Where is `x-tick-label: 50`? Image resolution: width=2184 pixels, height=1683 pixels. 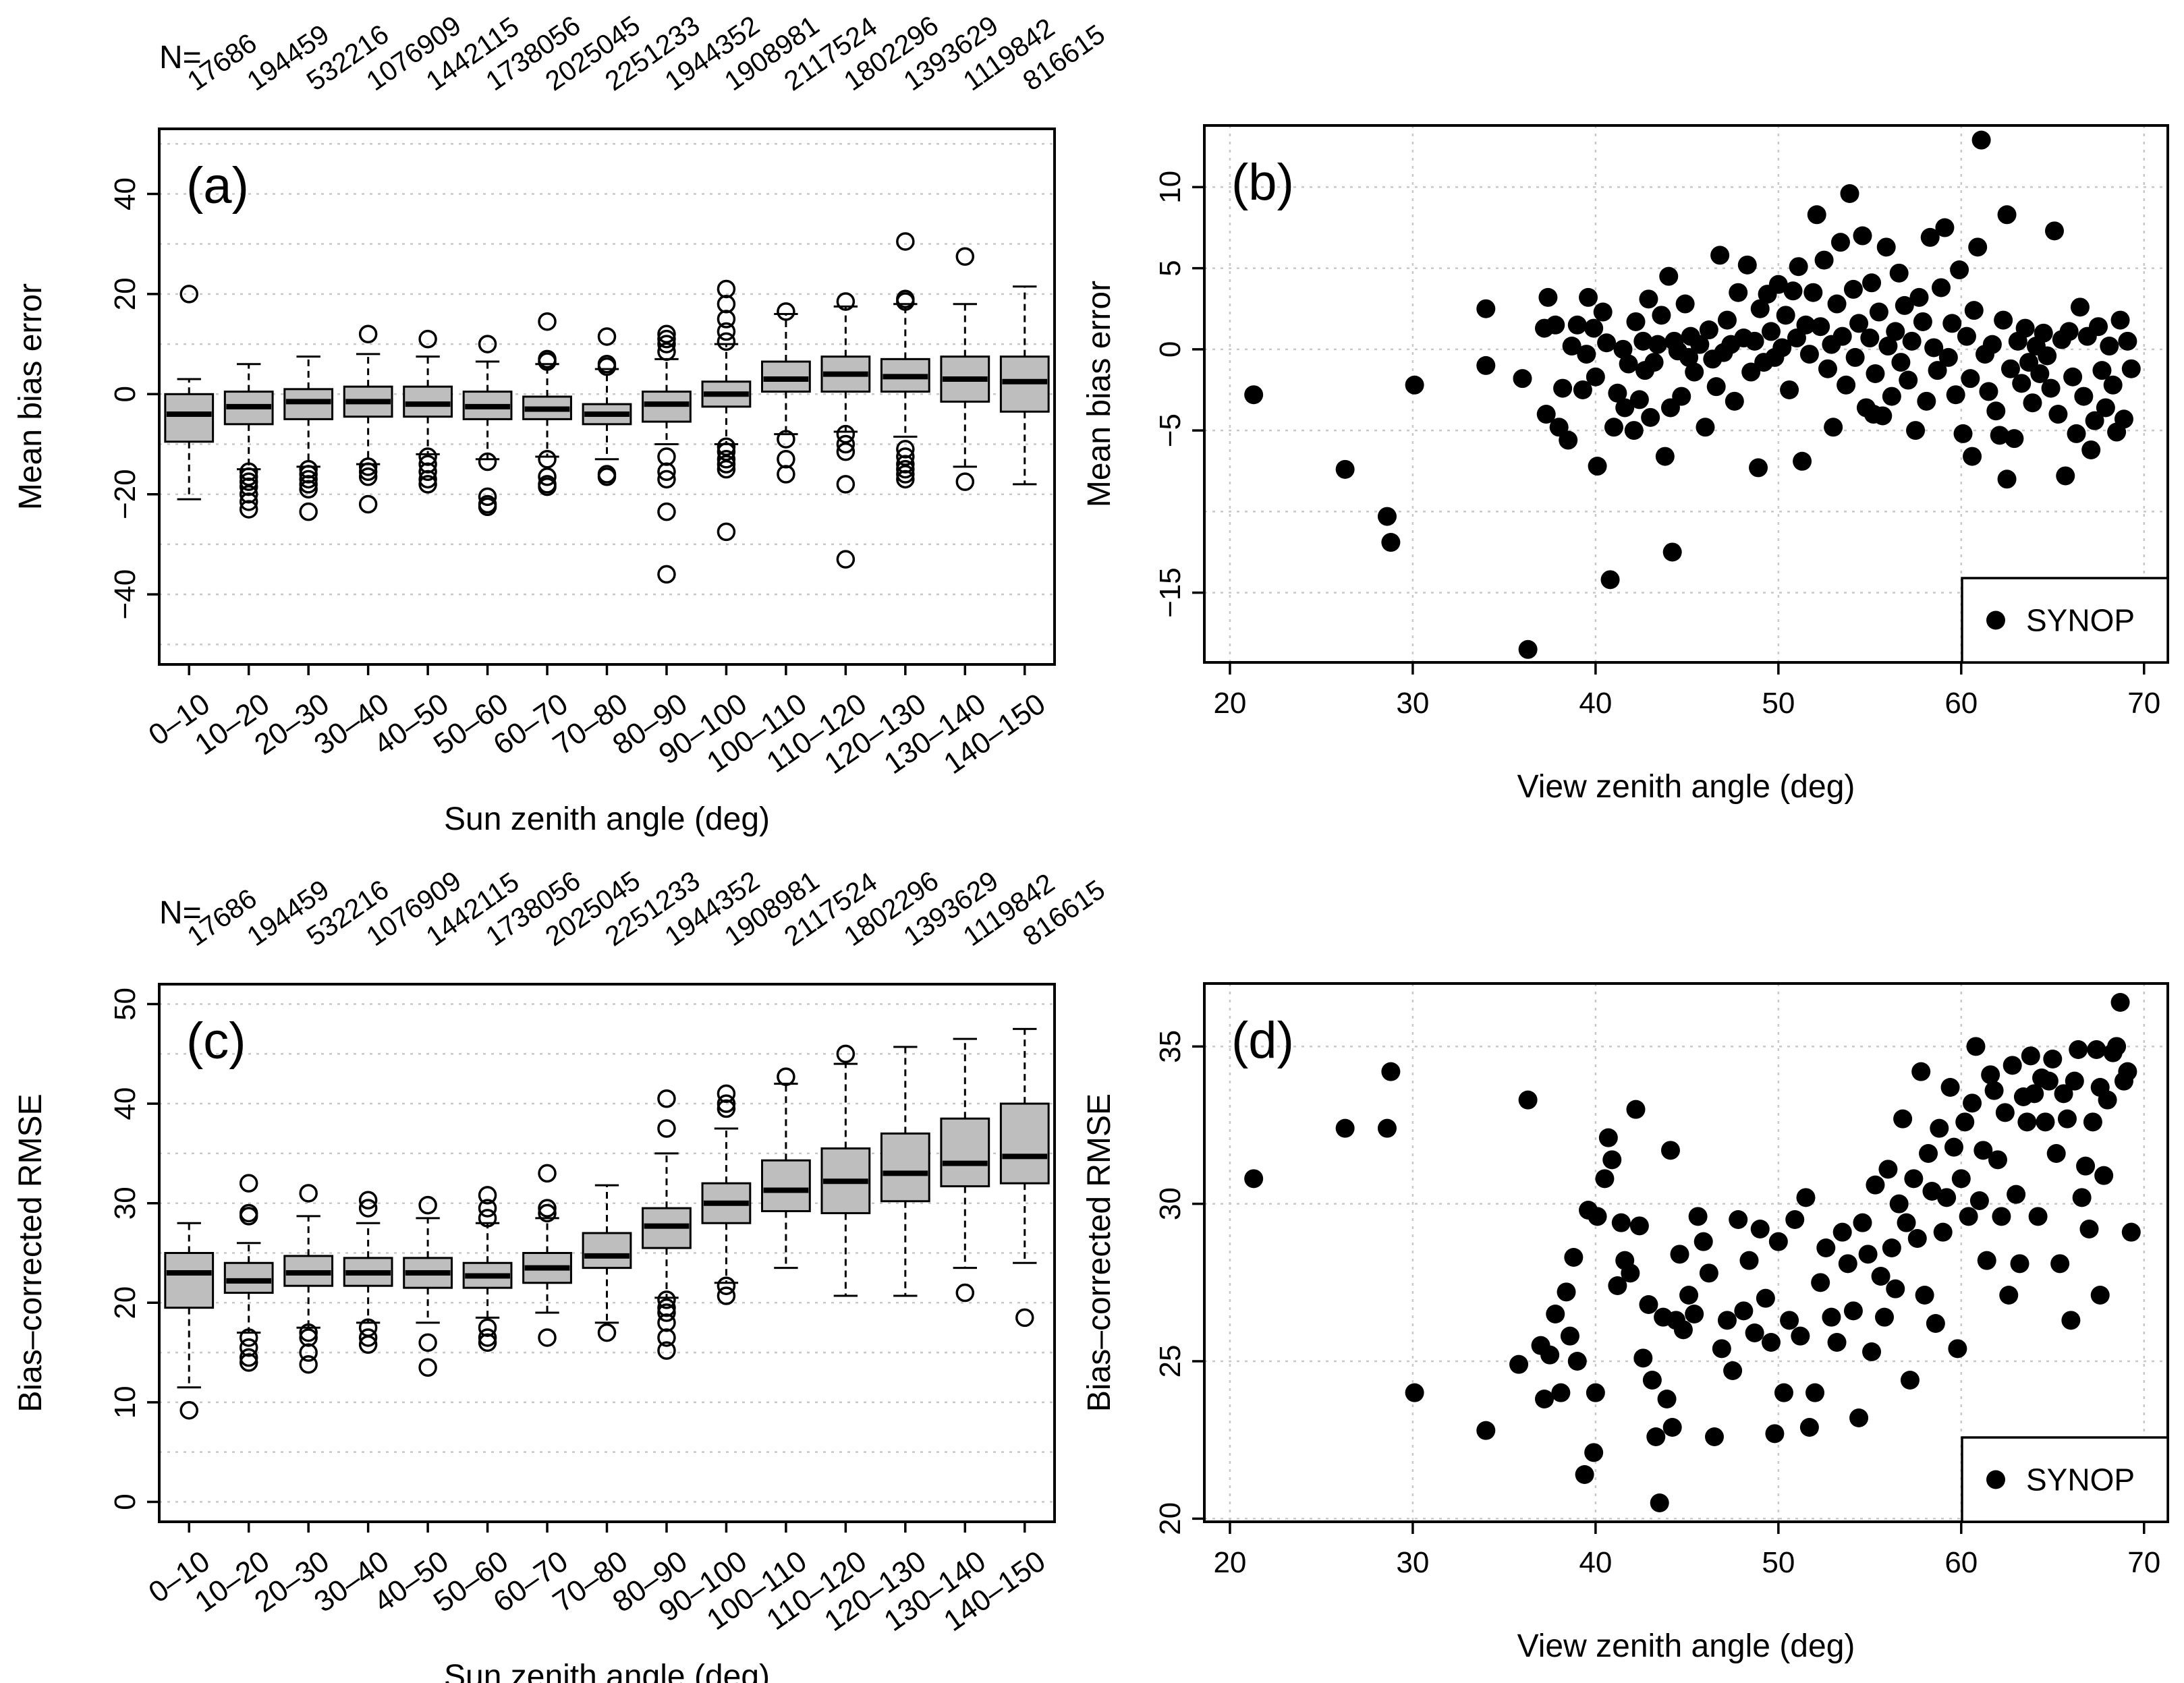 x-tick-label: 50 is located at coordinates (1778, 1562).